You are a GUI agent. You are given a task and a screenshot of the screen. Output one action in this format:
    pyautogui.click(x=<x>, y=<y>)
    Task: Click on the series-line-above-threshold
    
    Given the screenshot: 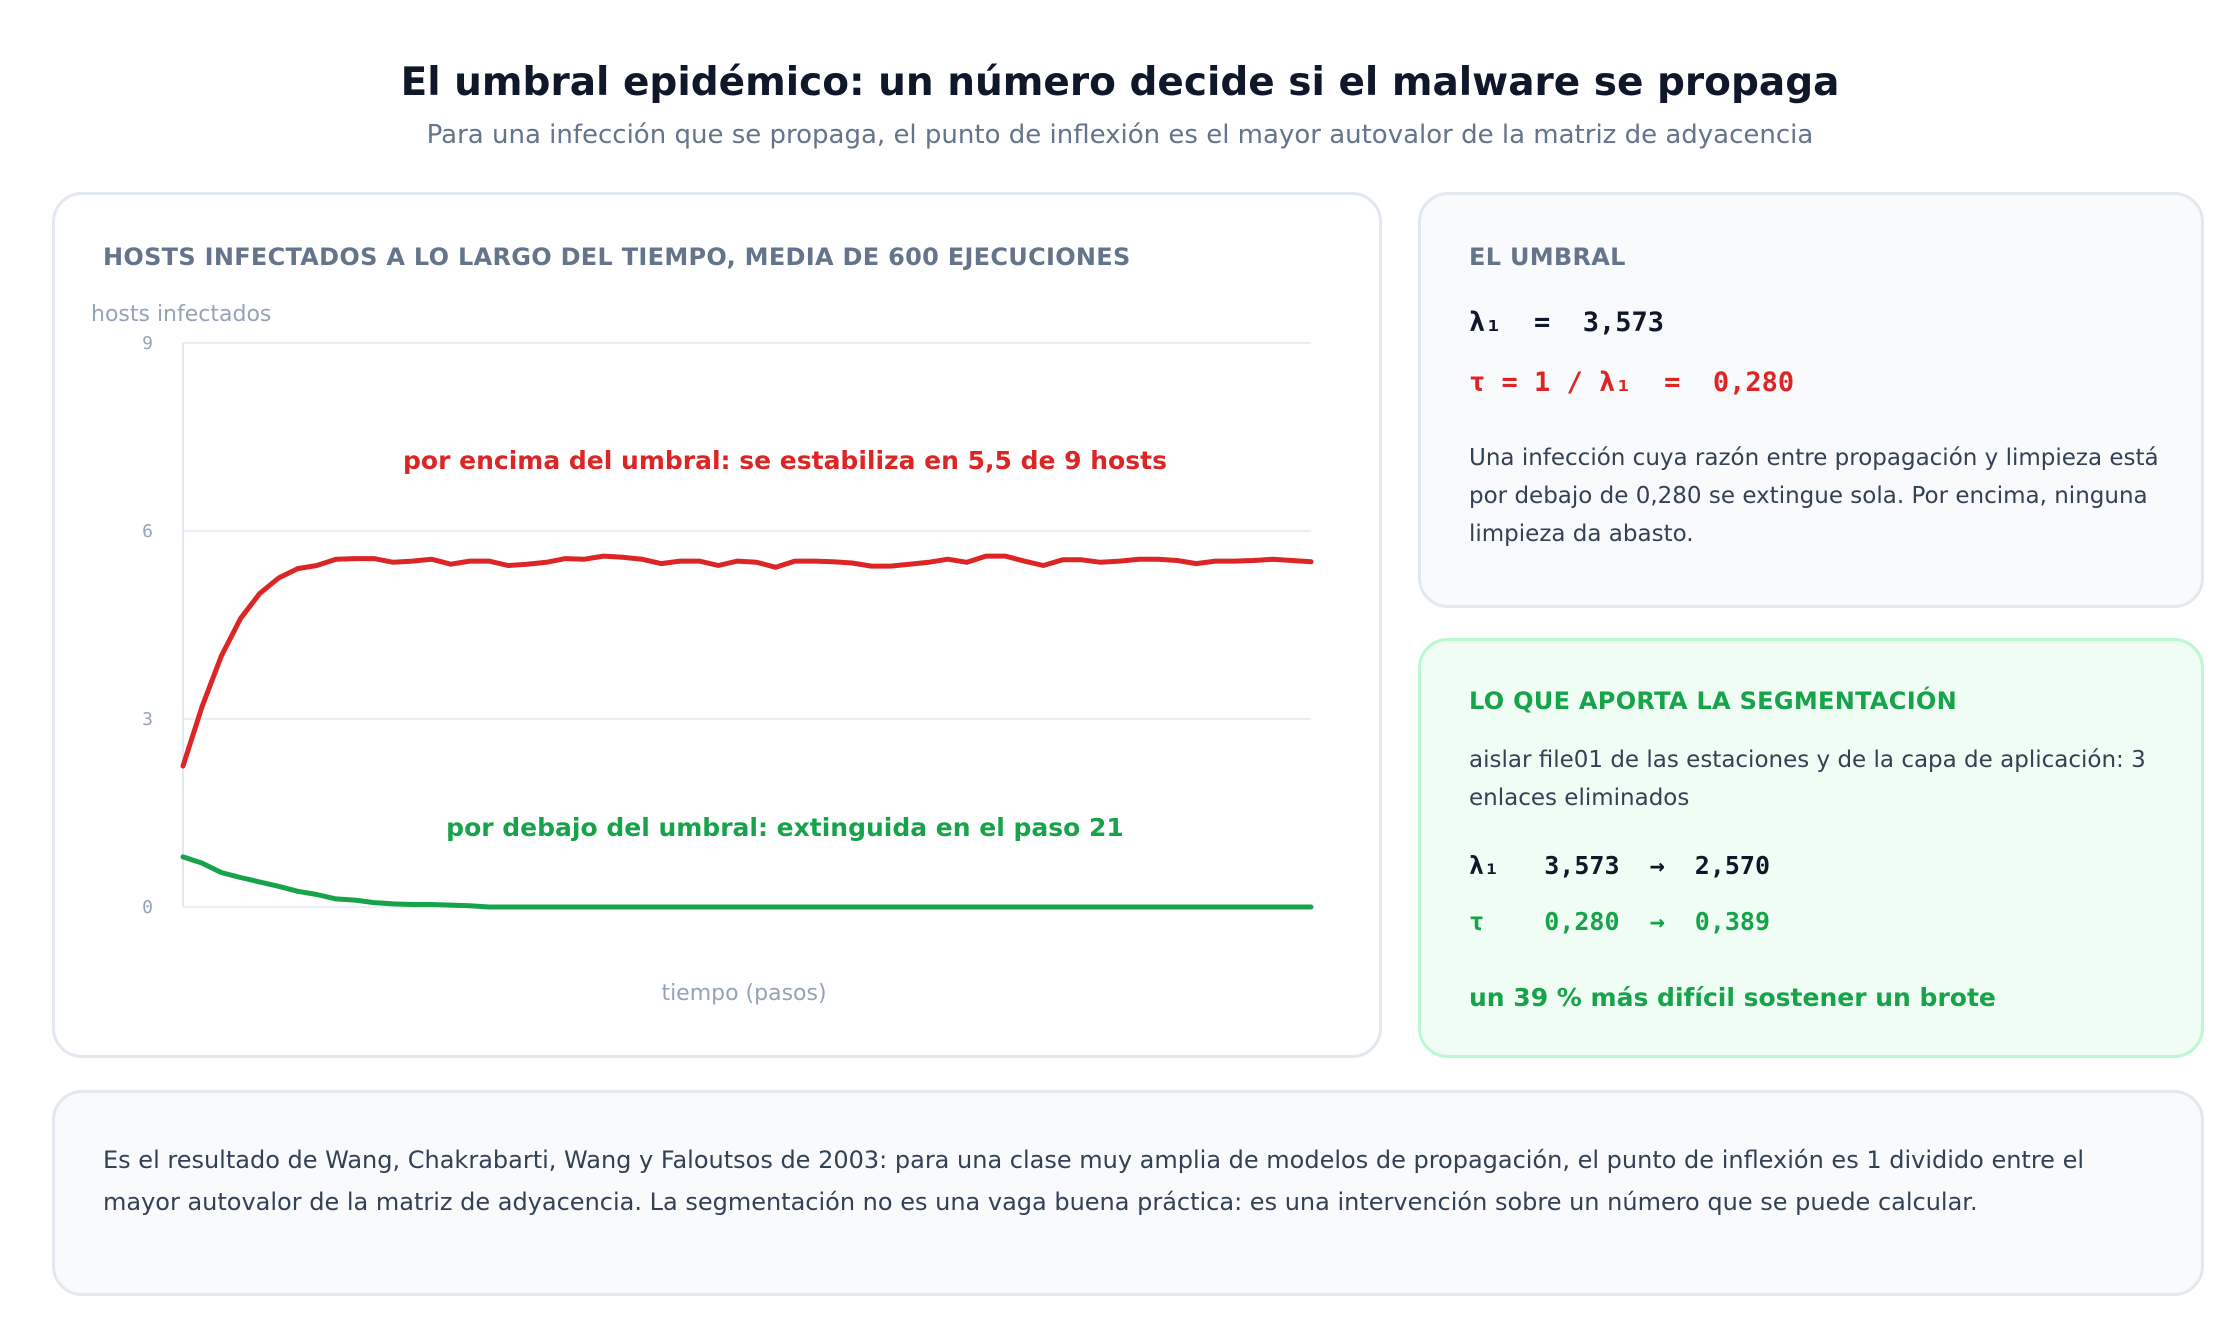 What is the action you would take?
    pyautogui.click(x=747, y=661)
    